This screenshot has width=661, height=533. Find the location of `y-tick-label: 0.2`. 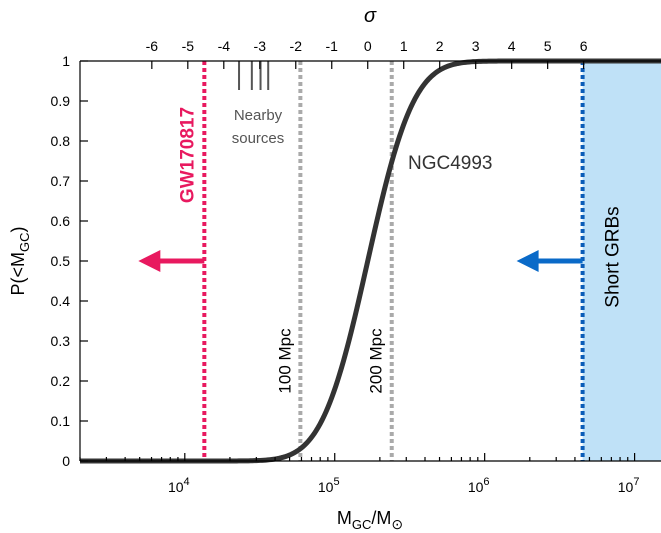

y-tick-label: 0.2 is located at coordinates (61, 381).